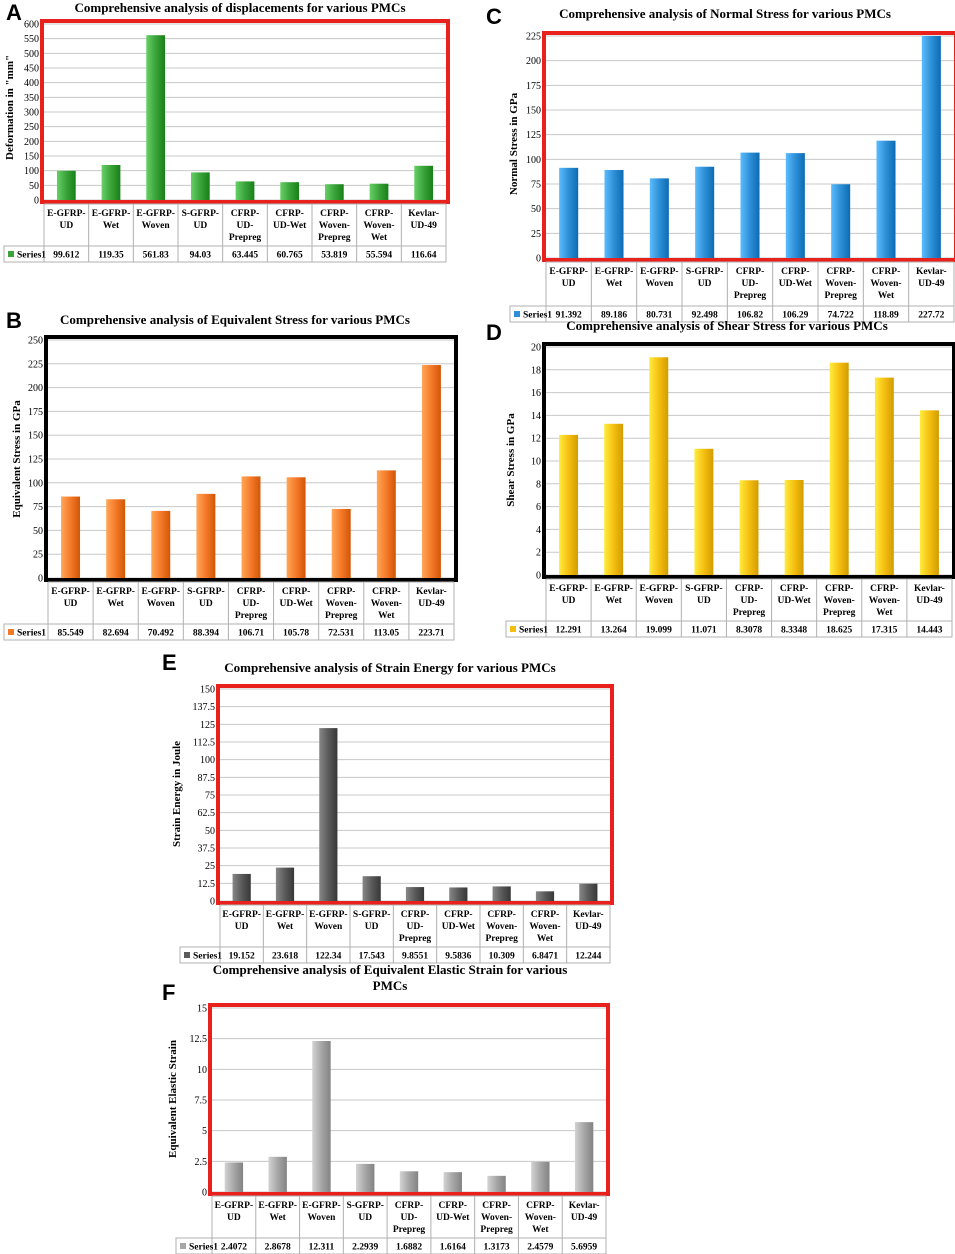 This screenshot has height=1254, width=955. I want to click on y-tick-label: 75, so click(210, 796).